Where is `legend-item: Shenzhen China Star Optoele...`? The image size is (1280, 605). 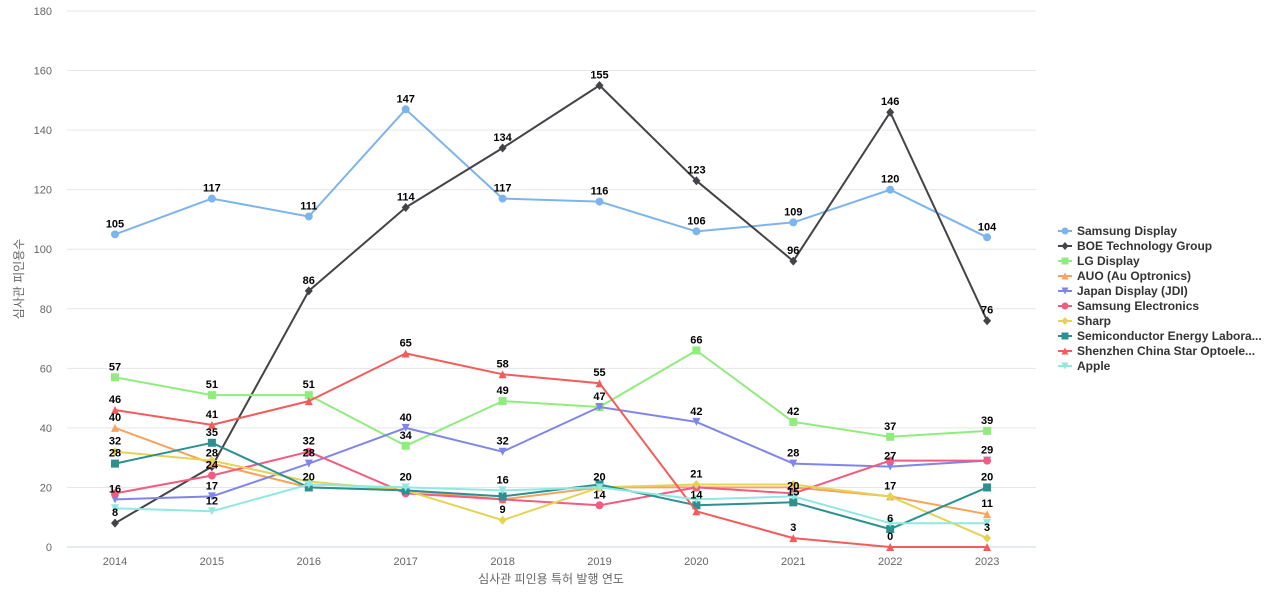 legend-item: Shenzhen China Star Optoele... is located at coordinates (1156, 351).